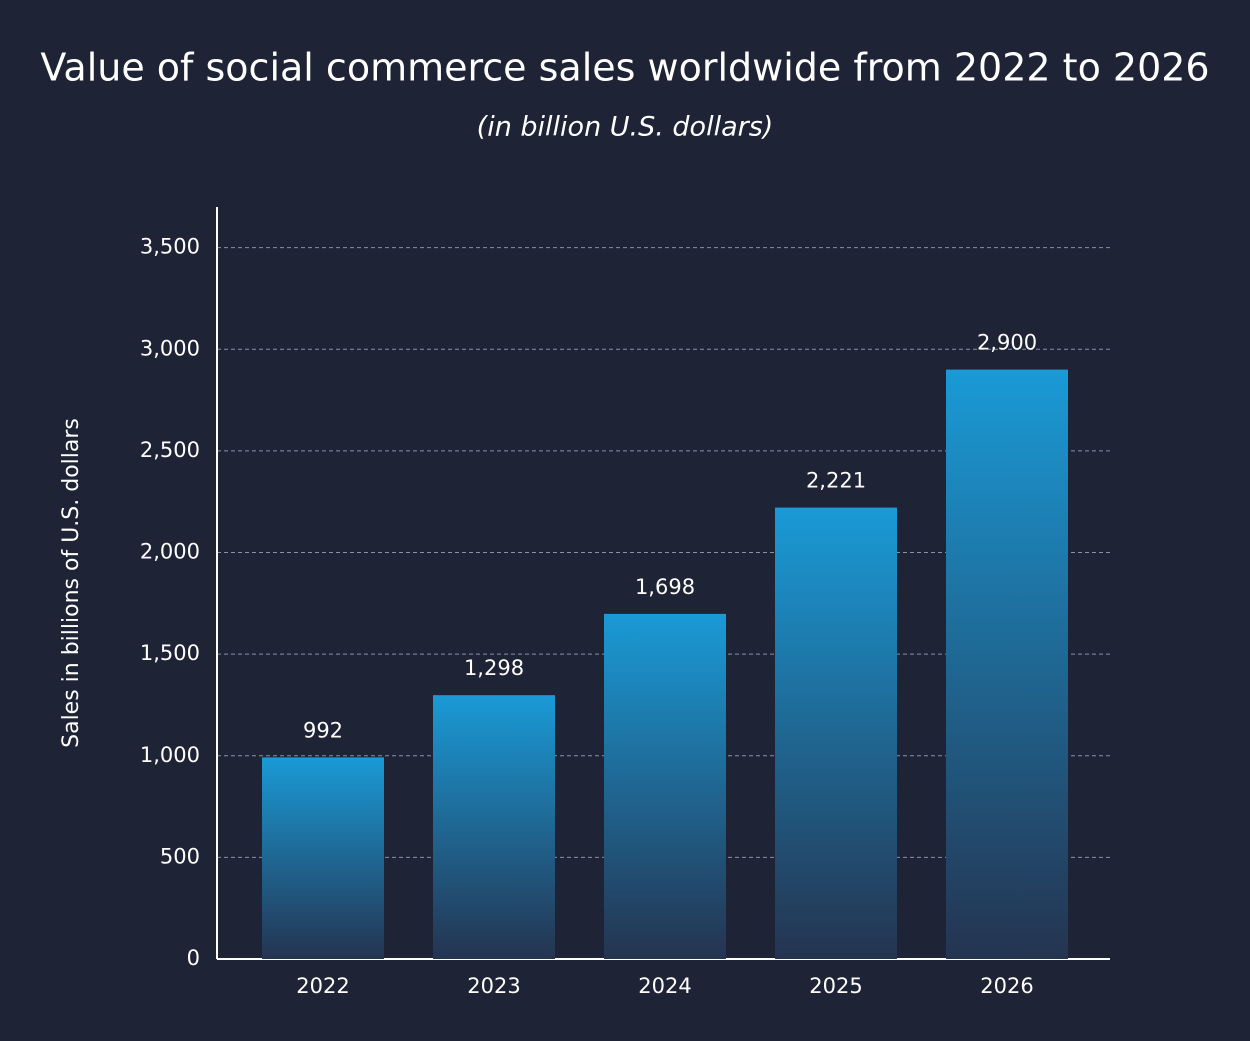 This screenshot has height=1041, width=1250. I want to click on y-tick-label: 3,500, so click(170, 247).